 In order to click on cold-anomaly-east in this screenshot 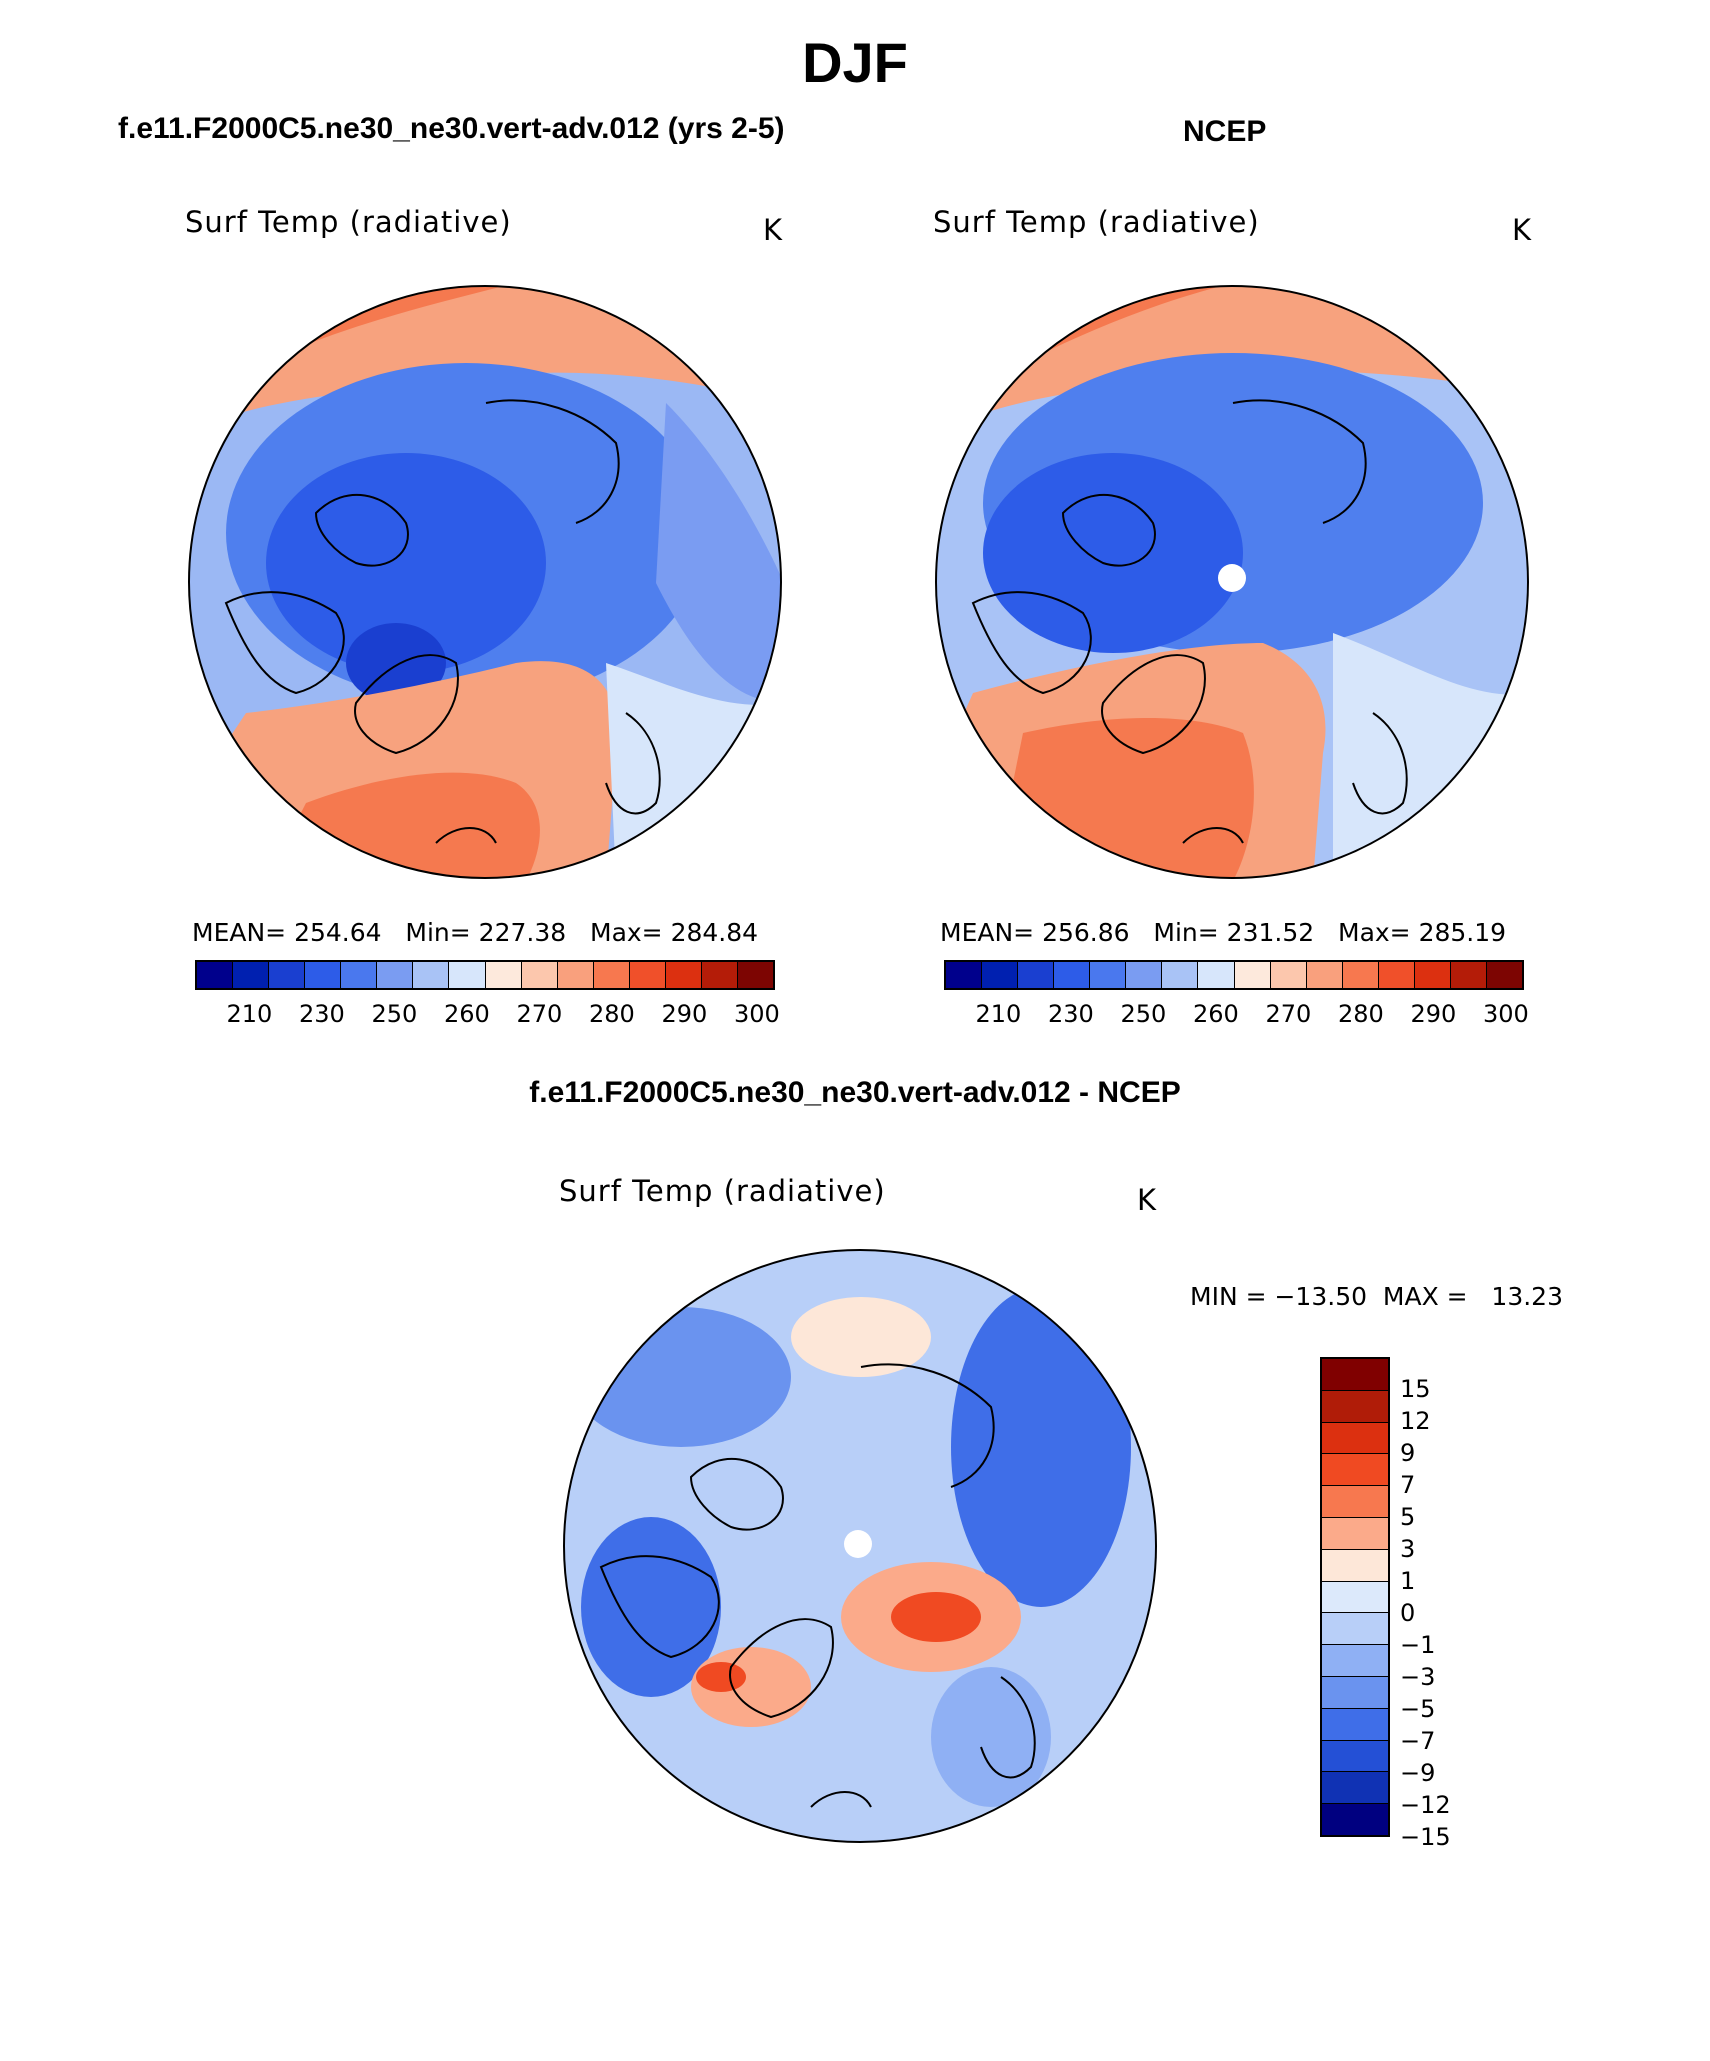, I will do `click(1041, 1447)`.